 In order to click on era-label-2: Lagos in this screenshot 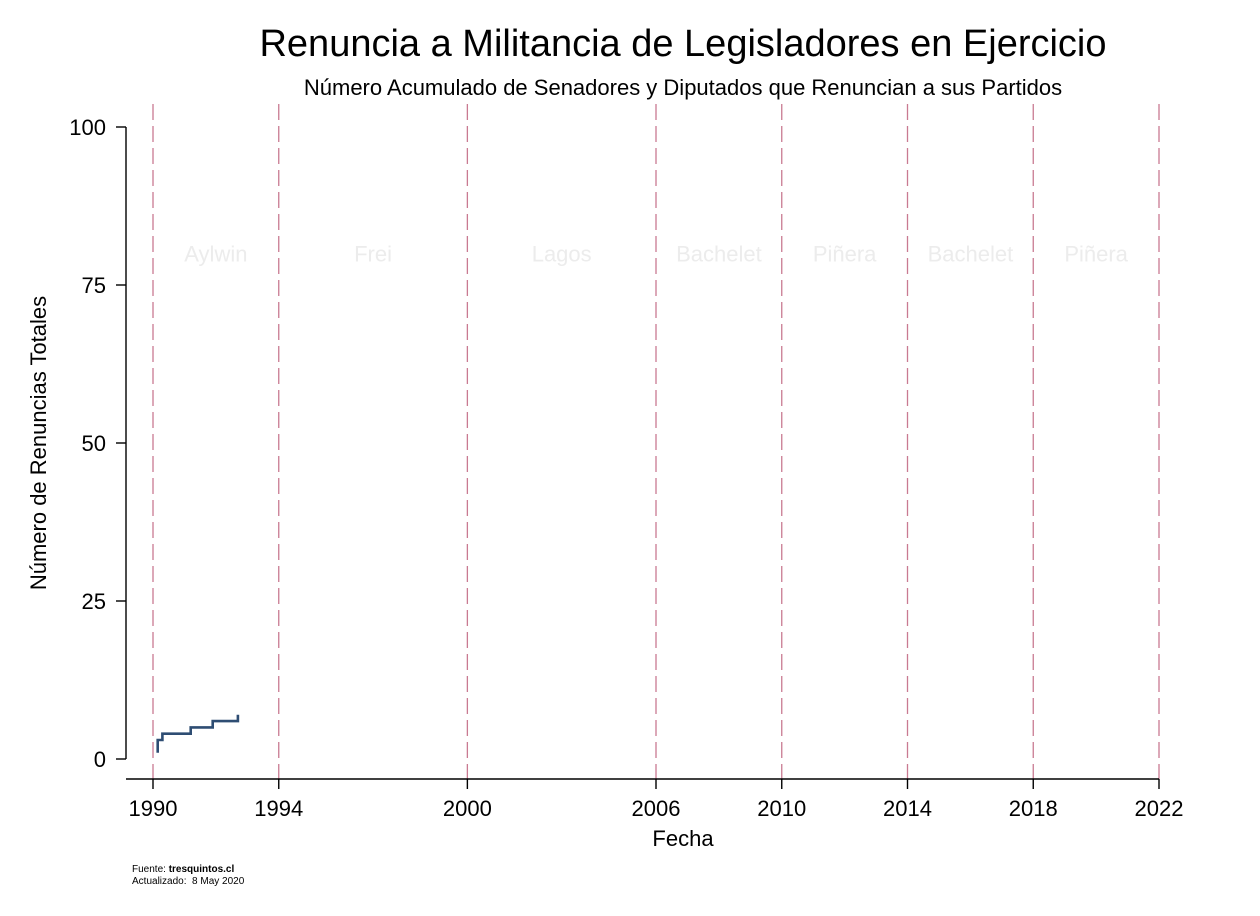, I will do `click(562, 253)`.